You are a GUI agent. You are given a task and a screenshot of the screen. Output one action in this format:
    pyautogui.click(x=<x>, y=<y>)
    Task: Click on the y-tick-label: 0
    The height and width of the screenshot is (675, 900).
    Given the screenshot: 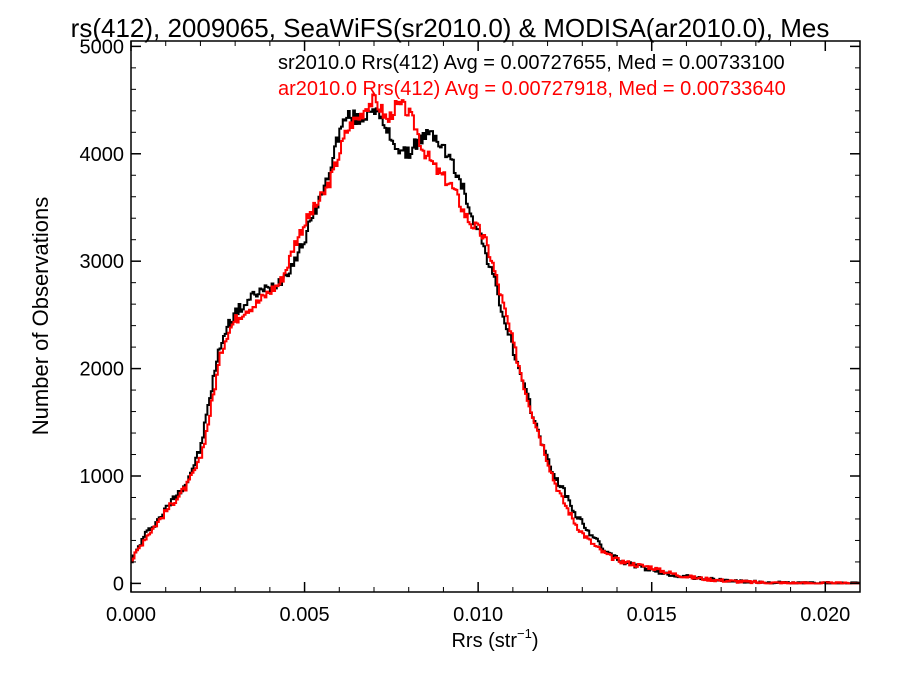 What is the action you would take?
    pyautogui.click(x=118, y=584)
    